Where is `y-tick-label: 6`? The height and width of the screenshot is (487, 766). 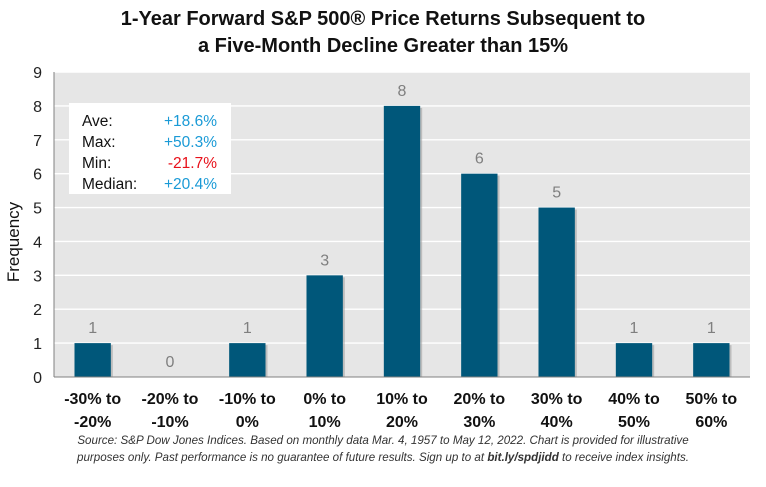
y-tick-label: 6 is located at coordinates (37, 175).